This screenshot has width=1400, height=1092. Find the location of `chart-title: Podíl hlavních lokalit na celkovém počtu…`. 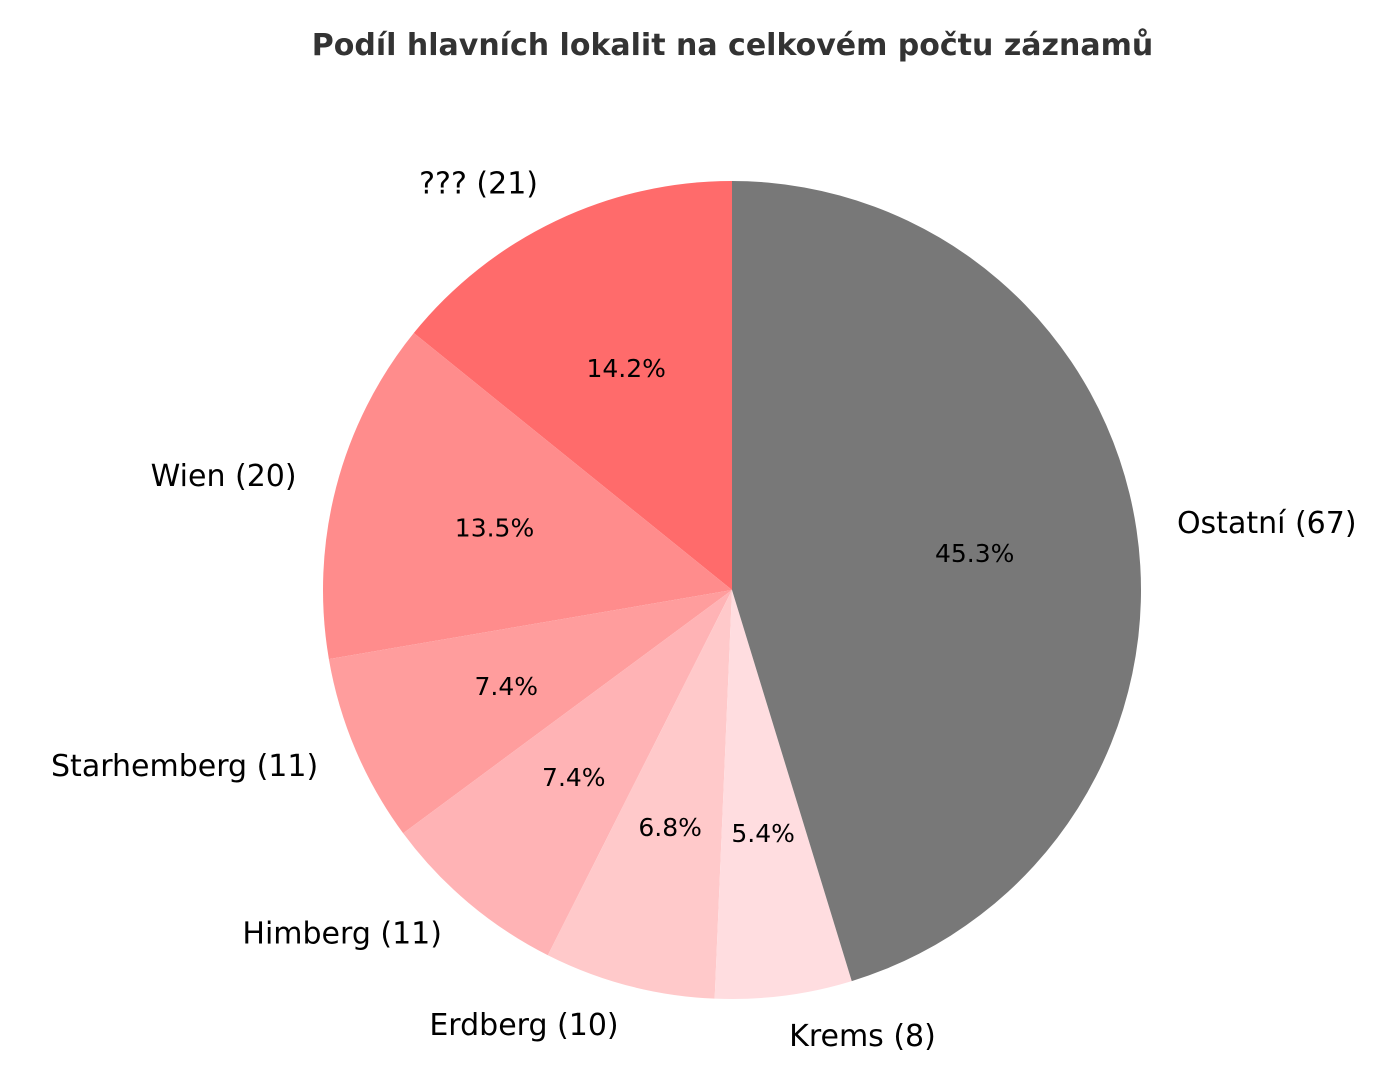

chart-title: Podíl hlavních lokalit na celkovém počtu… is located at coordinates (732, 45).